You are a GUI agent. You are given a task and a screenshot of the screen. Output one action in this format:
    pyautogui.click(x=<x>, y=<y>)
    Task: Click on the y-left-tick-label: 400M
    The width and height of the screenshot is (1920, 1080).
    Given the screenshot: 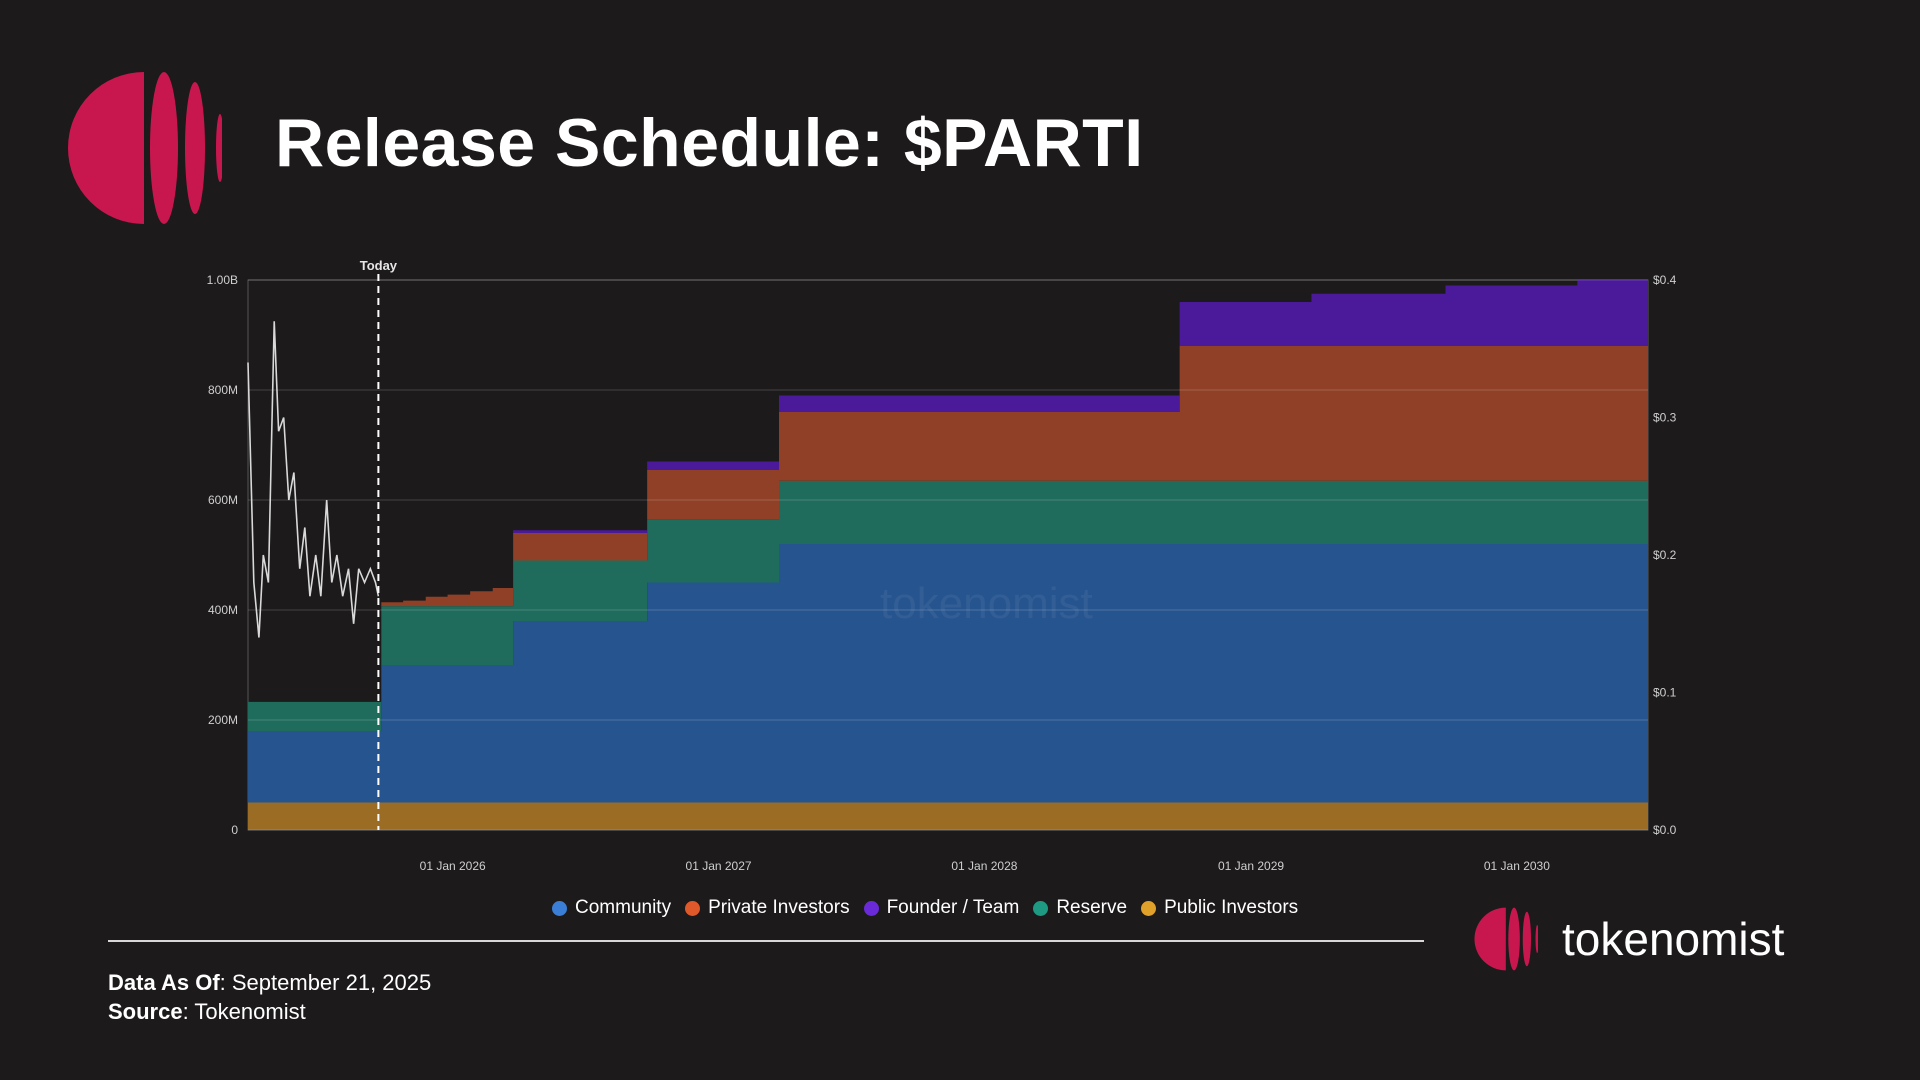 What is the action you would take?
    pyautogui.click(x=223, y=610)
    